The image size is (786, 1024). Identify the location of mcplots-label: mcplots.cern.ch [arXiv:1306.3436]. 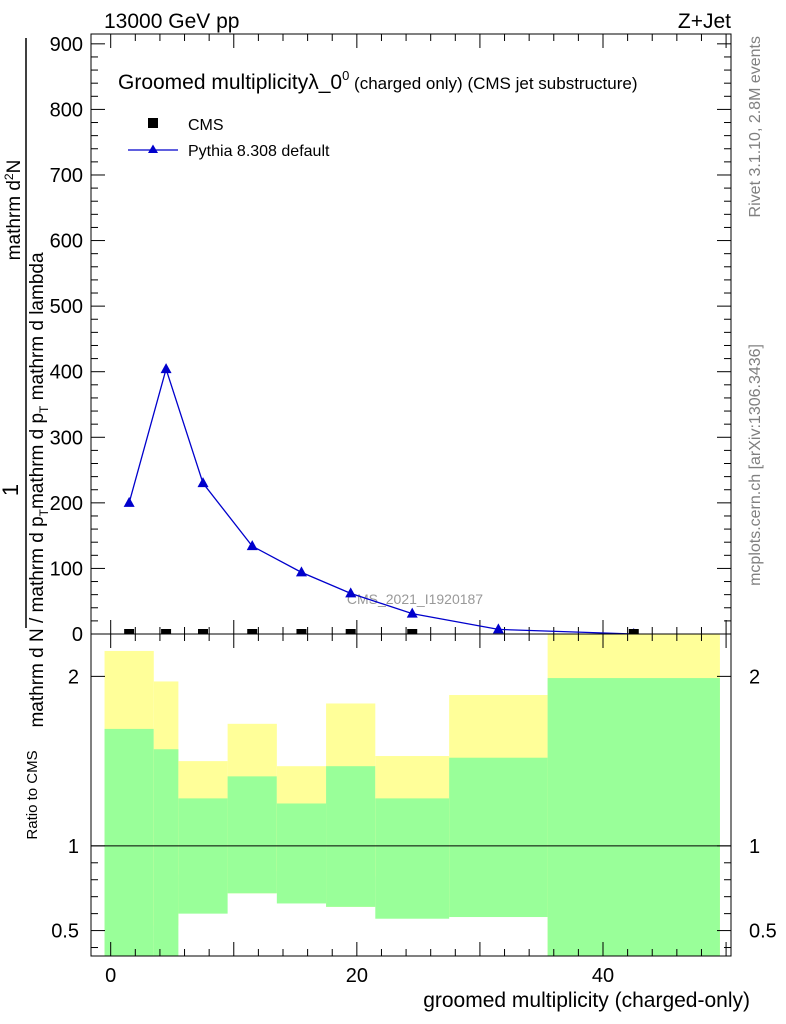
(755, 465).